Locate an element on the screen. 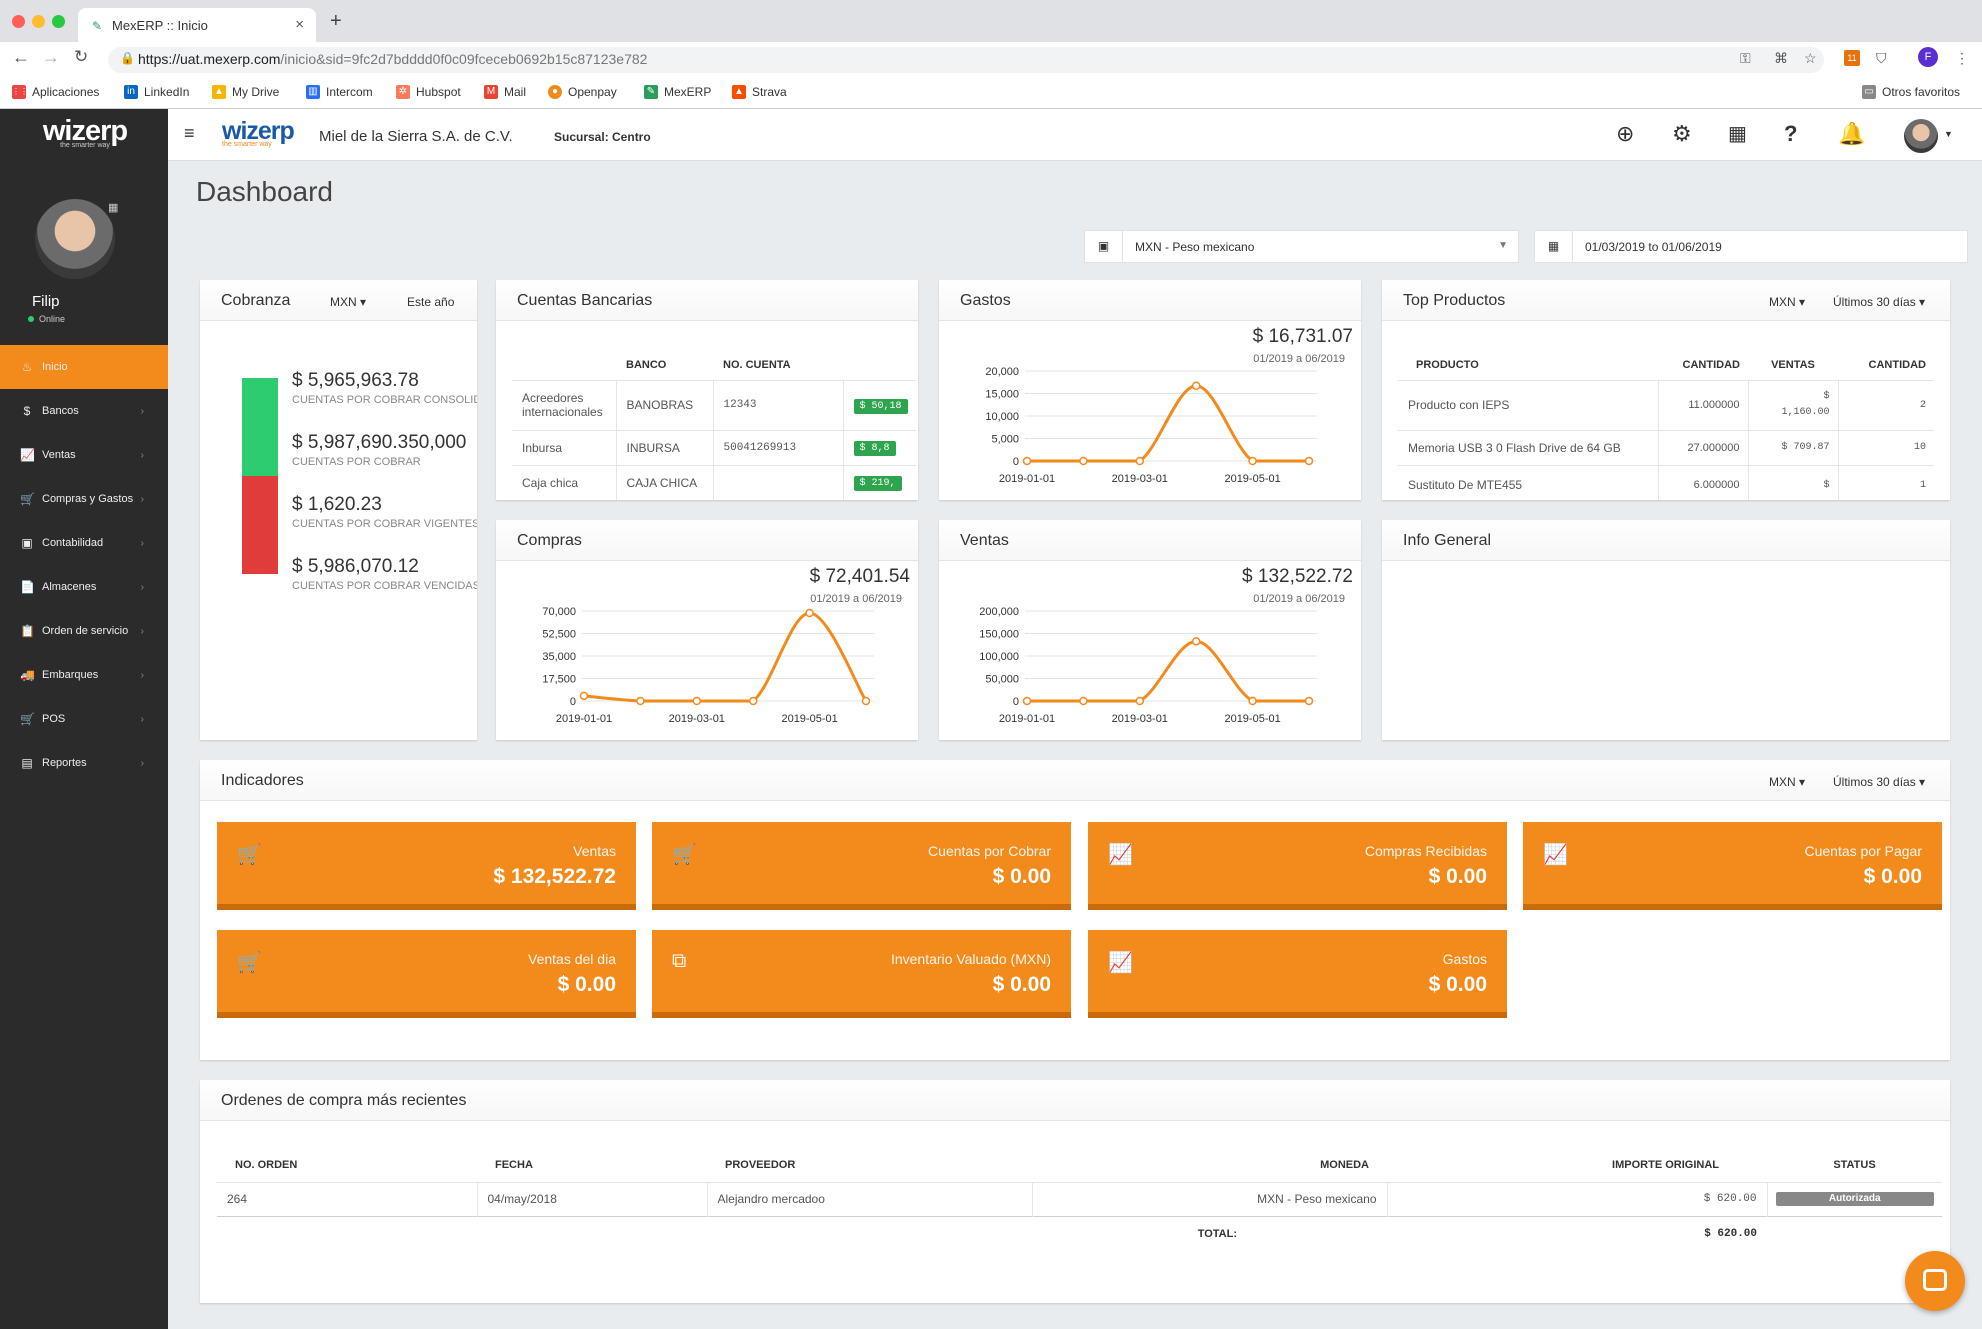 This screenshot has width=1982, height=1329. bookmark-intercom: ▥ Intercom is located at coordinates (339, 92).